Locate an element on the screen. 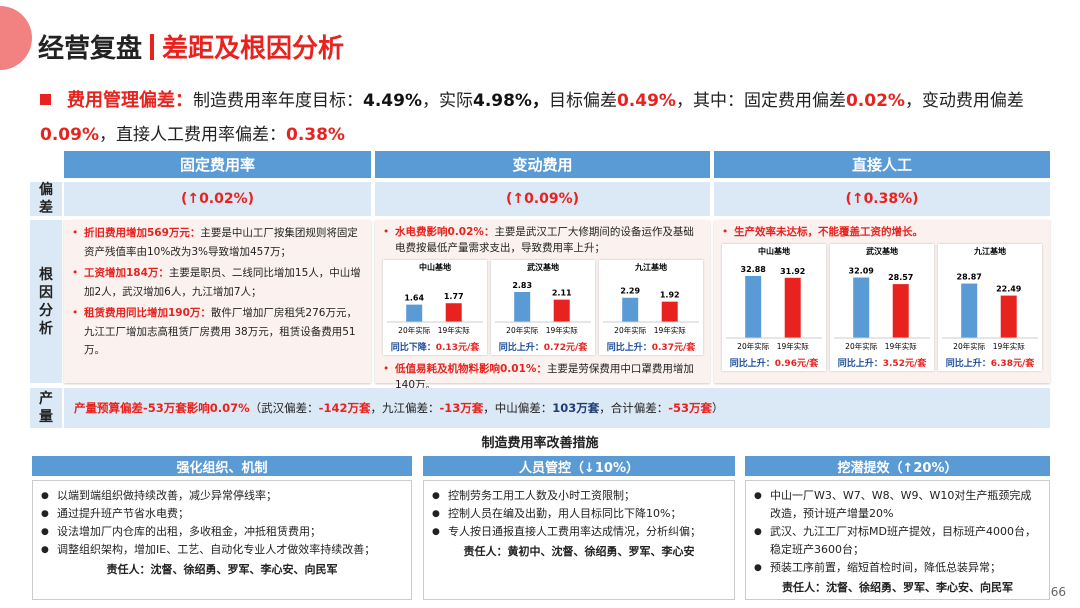 This screenshot has width=1080, height=608. deviation: (↑0.02%) is located at coordinates (217, 199).